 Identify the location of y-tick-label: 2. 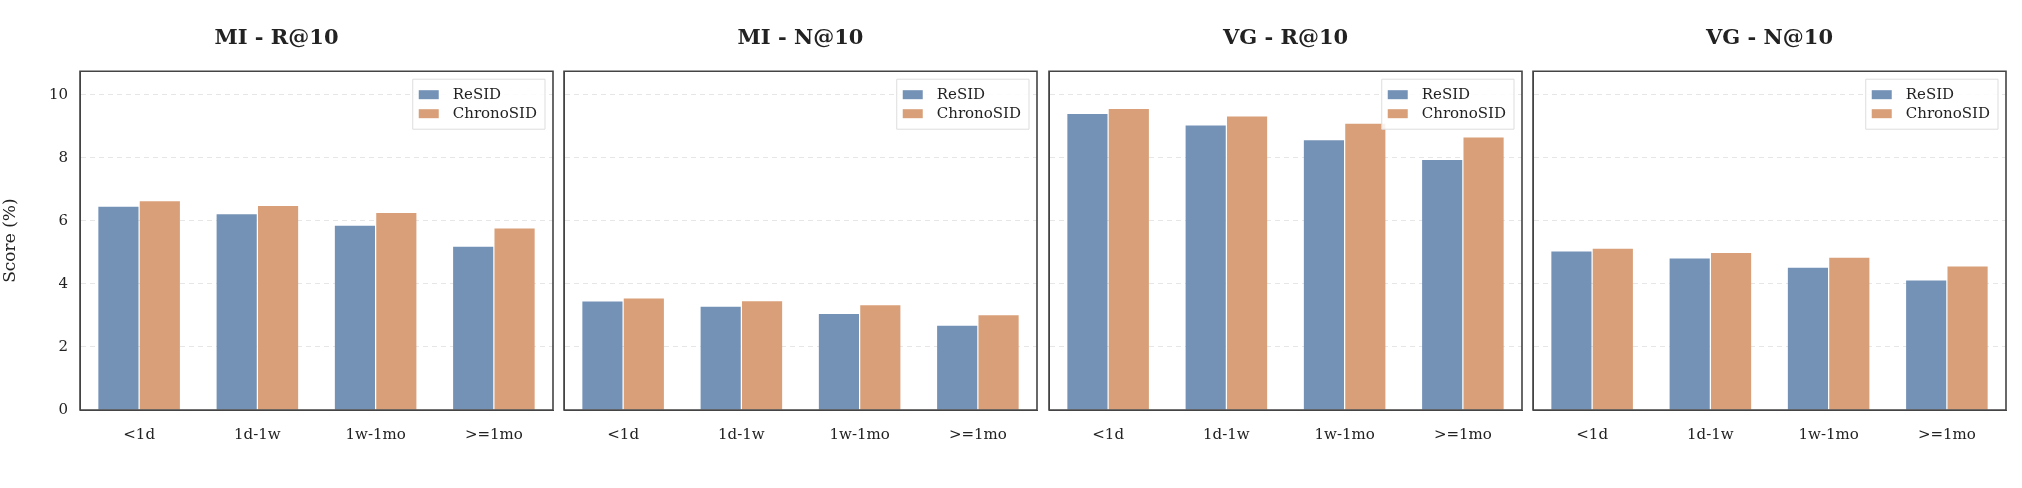
(63, 345).